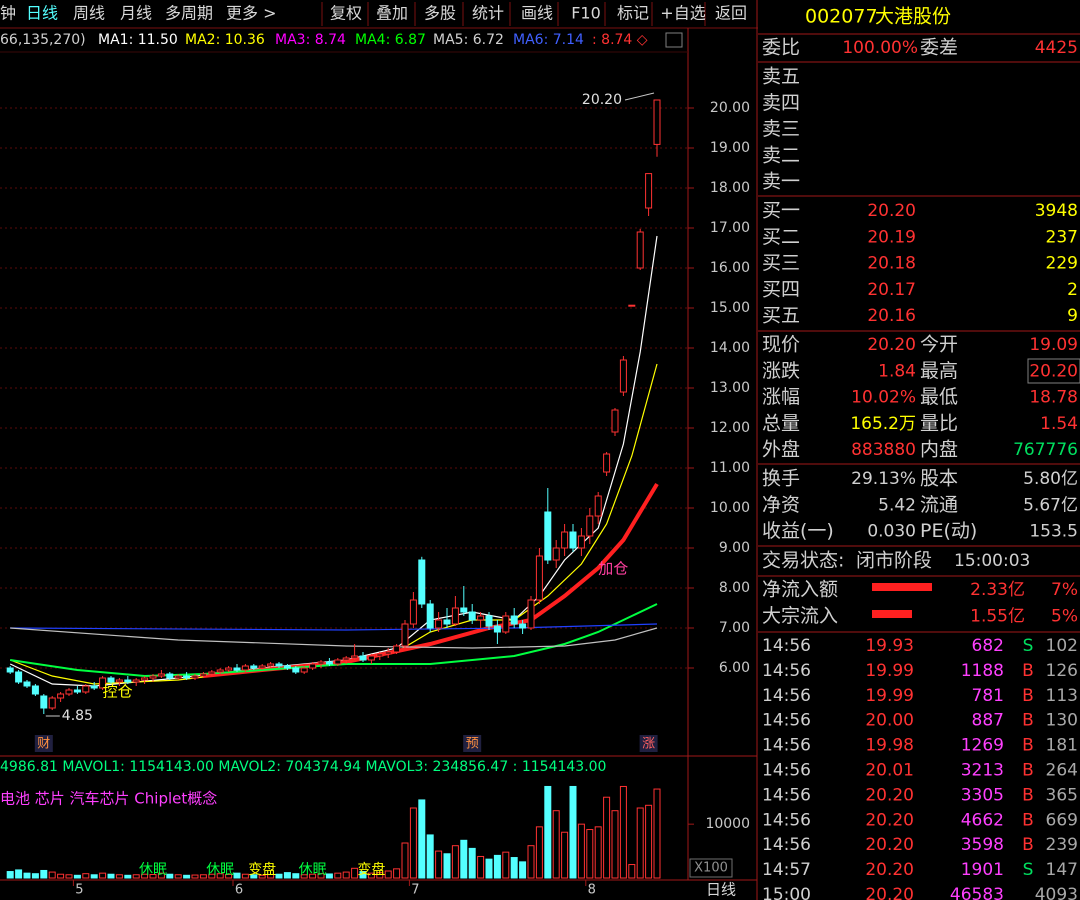 The image size is (1080, 900). I want to click on toolbar-button: 多股, so click(440, 13).